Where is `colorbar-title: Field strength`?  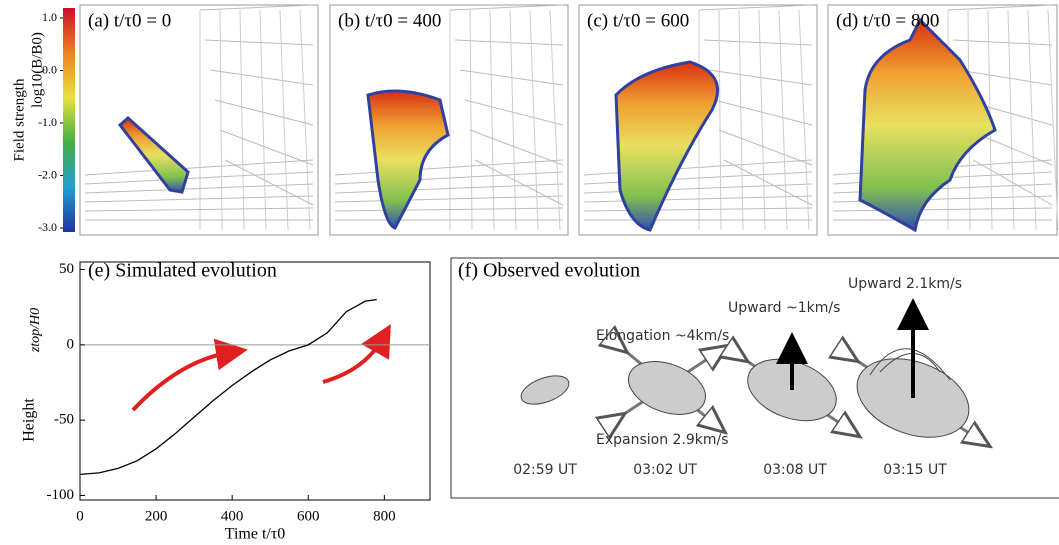
colorbar-title: Field strength is located at coordinates (19, 119).